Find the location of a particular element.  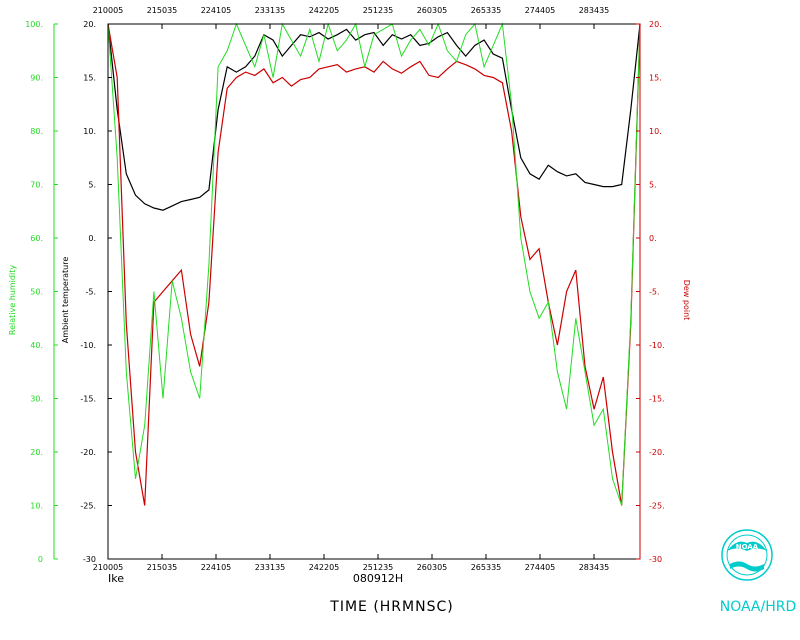

dewpoint-tick-label: -20. is located at coordinates (657, 452).